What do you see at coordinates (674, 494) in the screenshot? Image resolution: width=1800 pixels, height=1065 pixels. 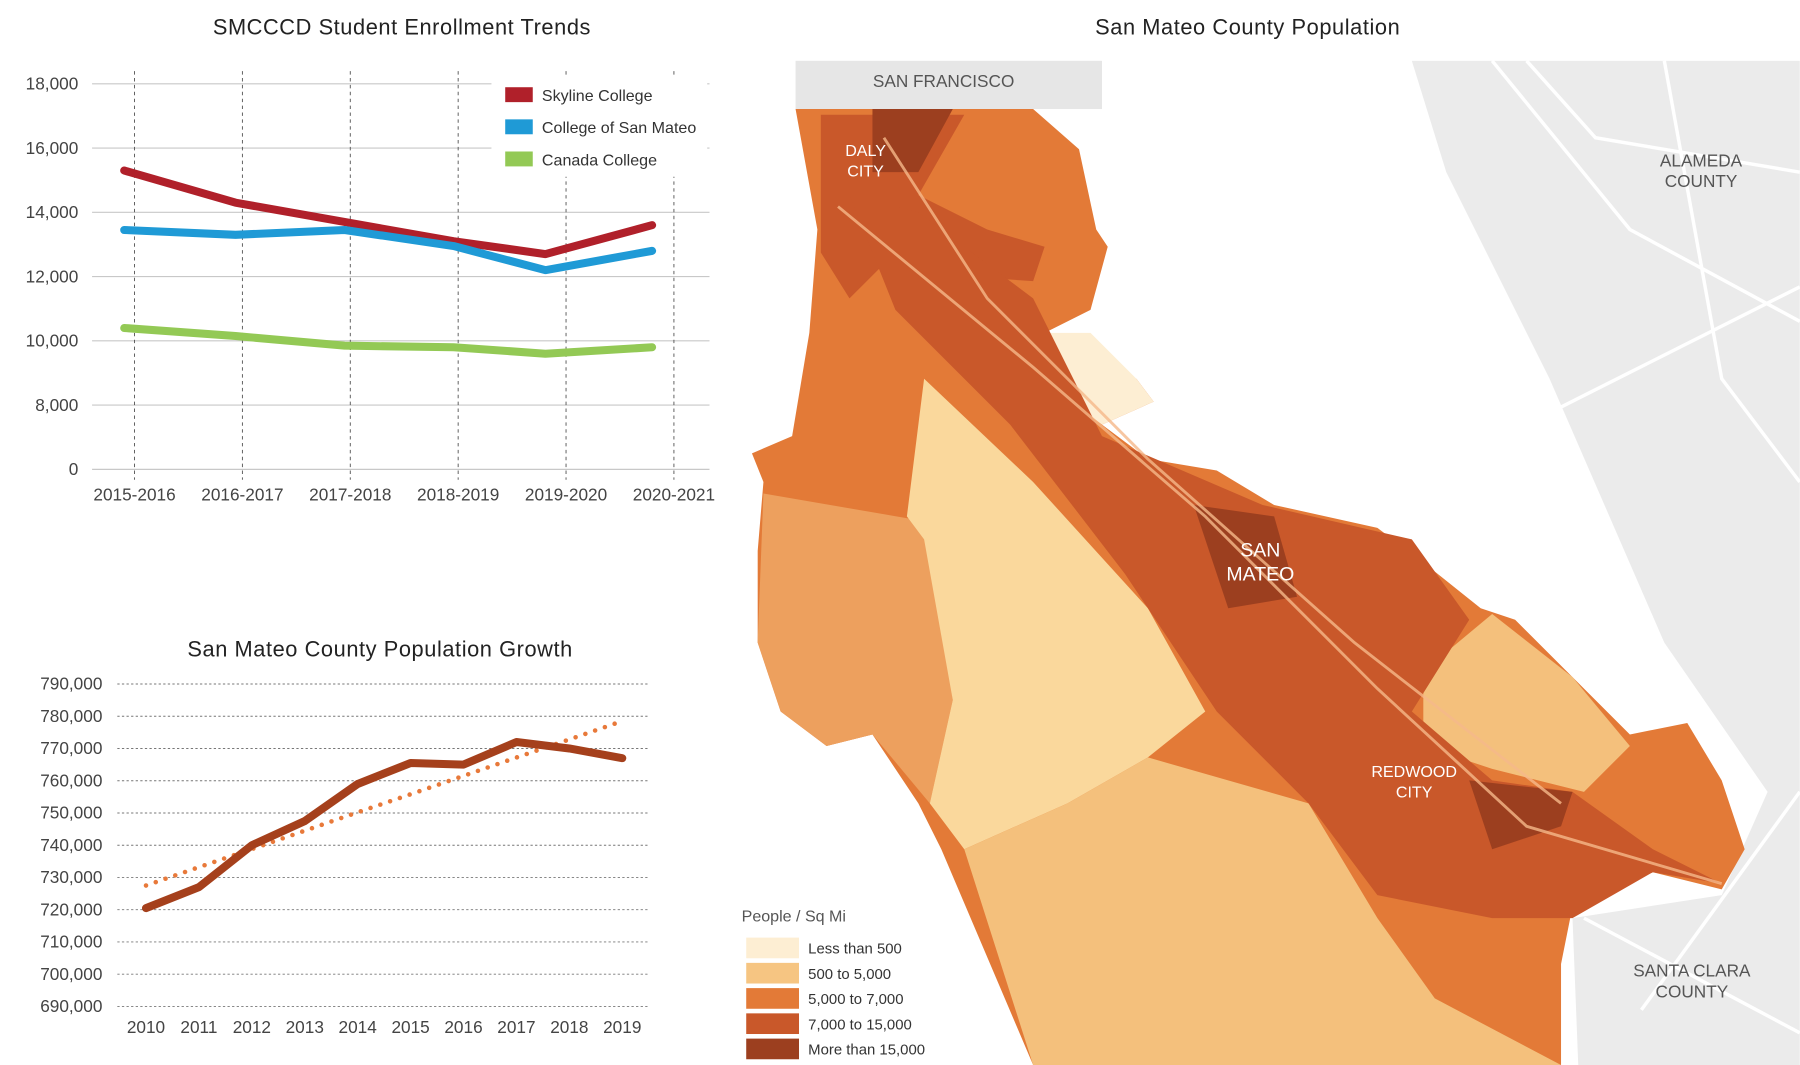 I see `x-tick-label: 2020-2021` at bounding box center [674, 494].